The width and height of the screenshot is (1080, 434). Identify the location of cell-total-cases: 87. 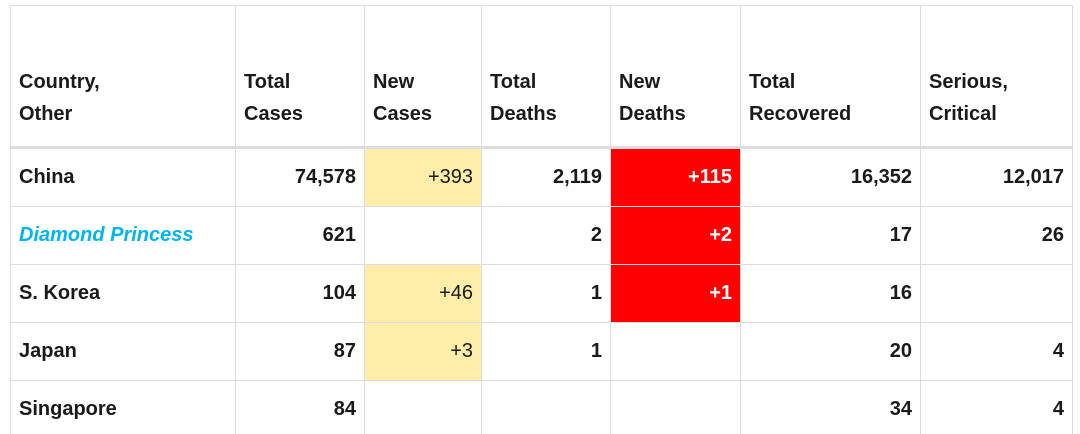
(300, 351).